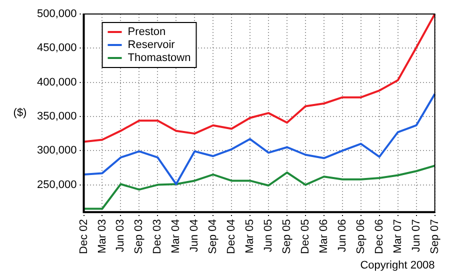  What do you see at coordinates (342, 235) in the screenshot?
I see `x-tick-label: Jun 06` at bounding box center [342, 235].